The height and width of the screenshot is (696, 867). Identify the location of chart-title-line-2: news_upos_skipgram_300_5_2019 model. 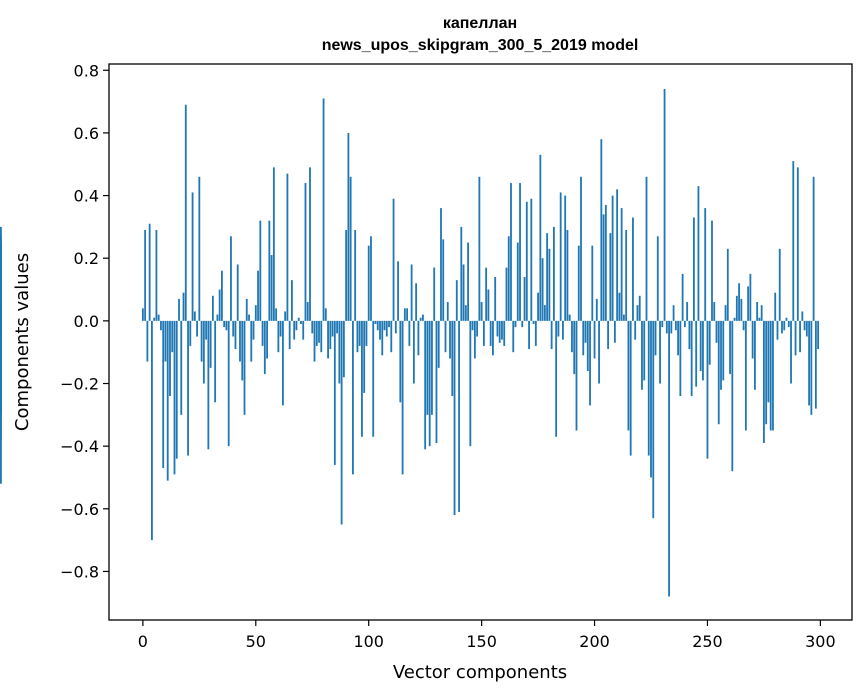
(480, 45).